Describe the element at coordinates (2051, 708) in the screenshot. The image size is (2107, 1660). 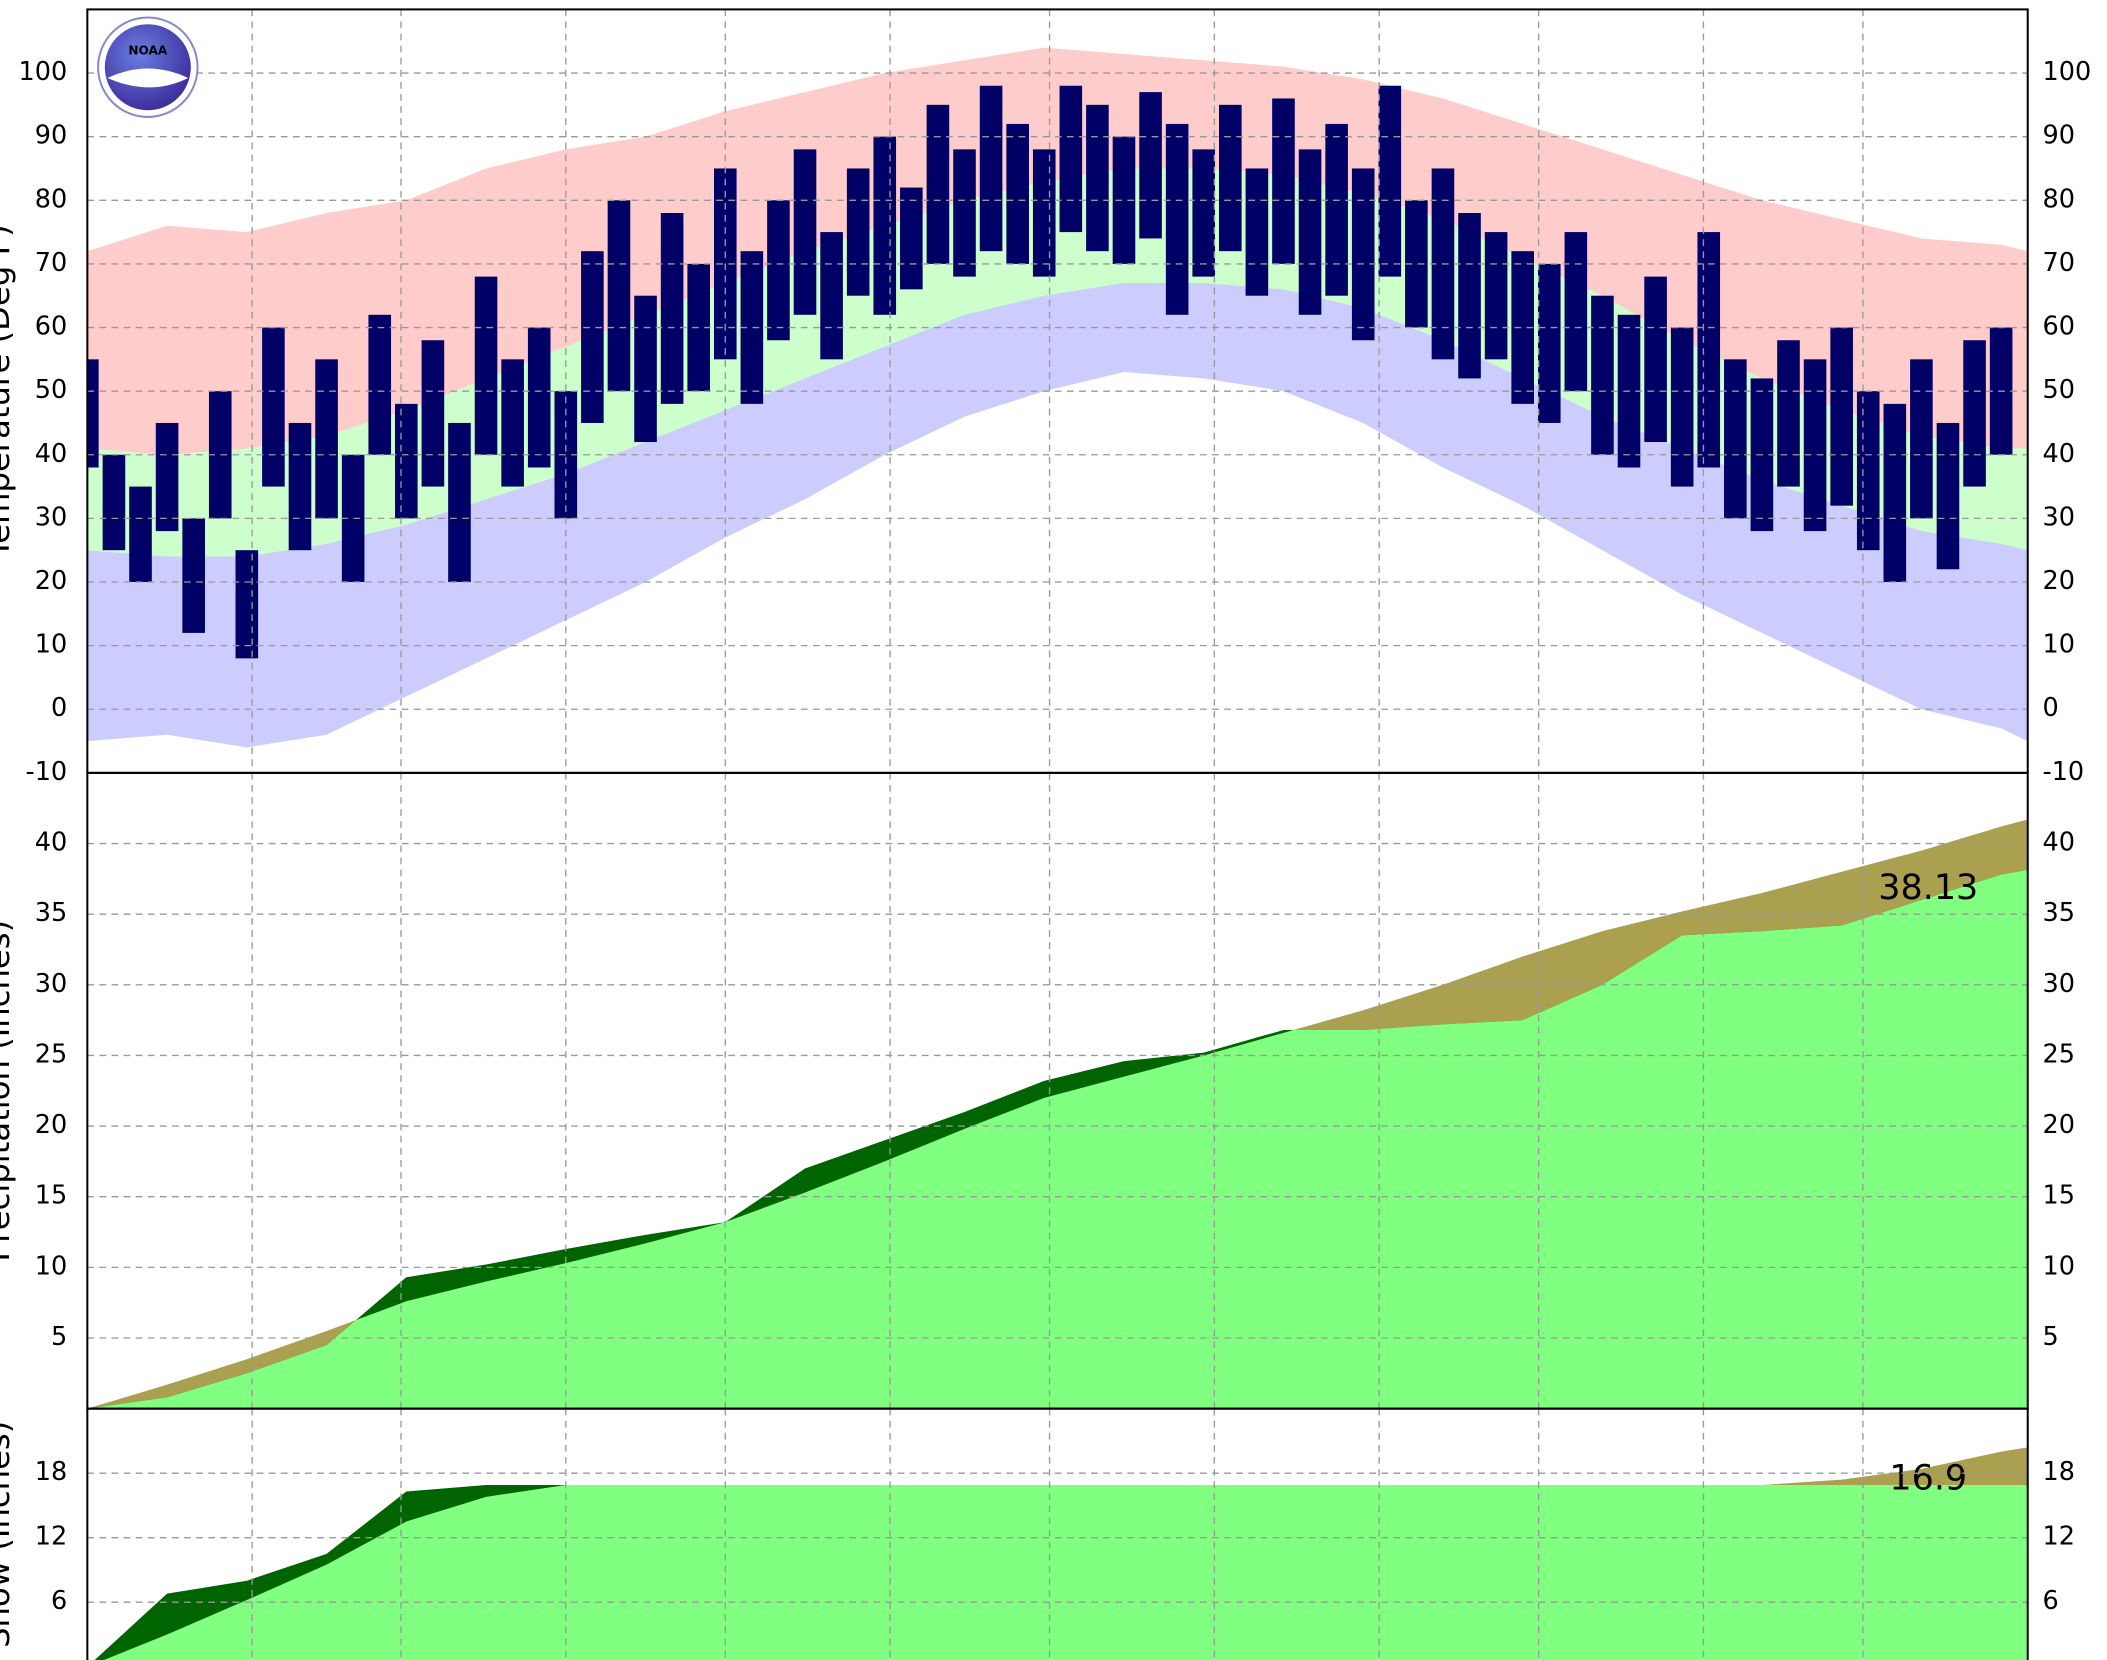
I see `y2-tick-label: 0` at that location.